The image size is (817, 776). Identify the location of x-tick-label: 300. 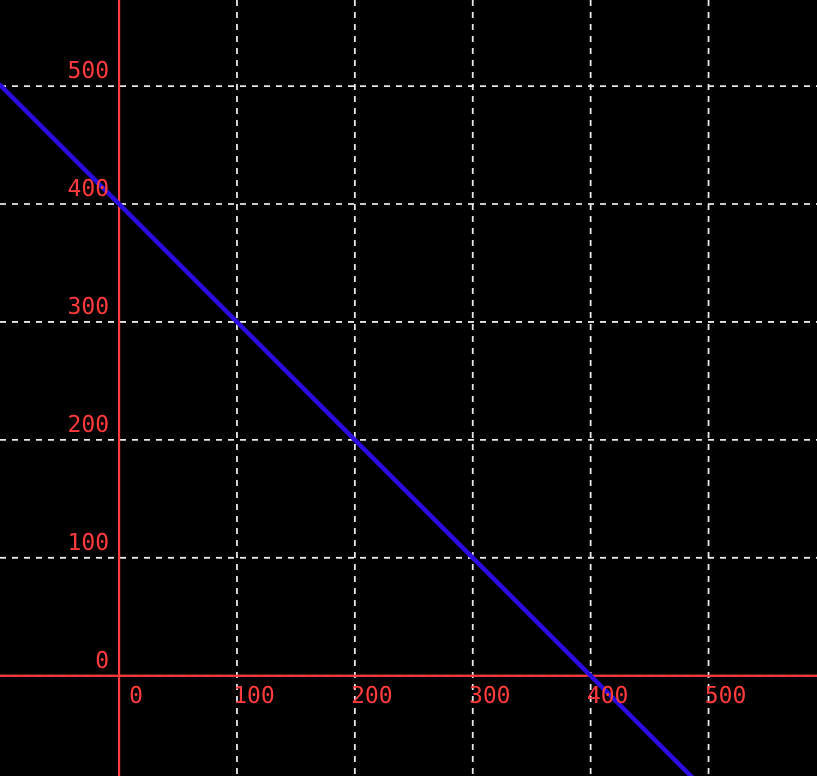
(490, 696).